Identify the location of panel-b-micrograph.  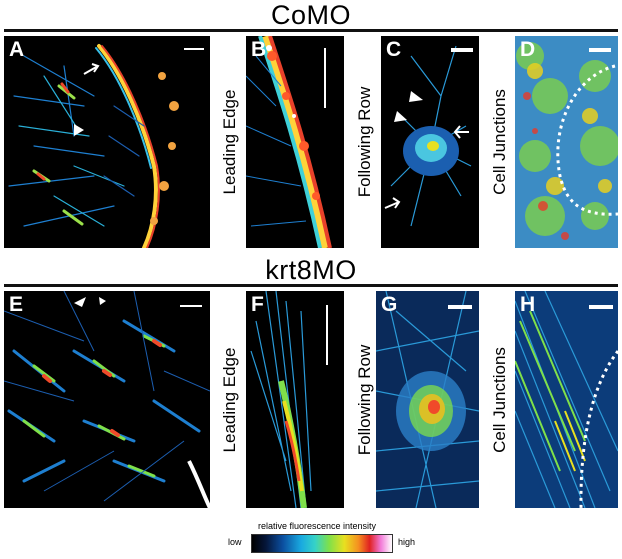
(289, 142).